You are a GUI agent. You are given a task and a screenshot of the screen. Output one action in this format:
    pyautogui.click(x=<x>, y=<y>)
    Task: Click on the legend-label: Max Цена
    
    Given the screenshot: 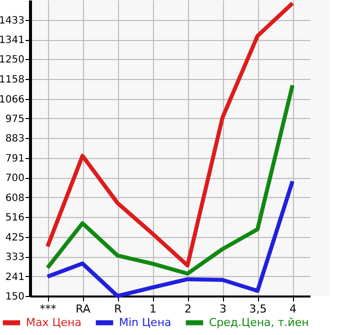 What is the action you would take?
    pyautogui.click(x=54, y=322)
    